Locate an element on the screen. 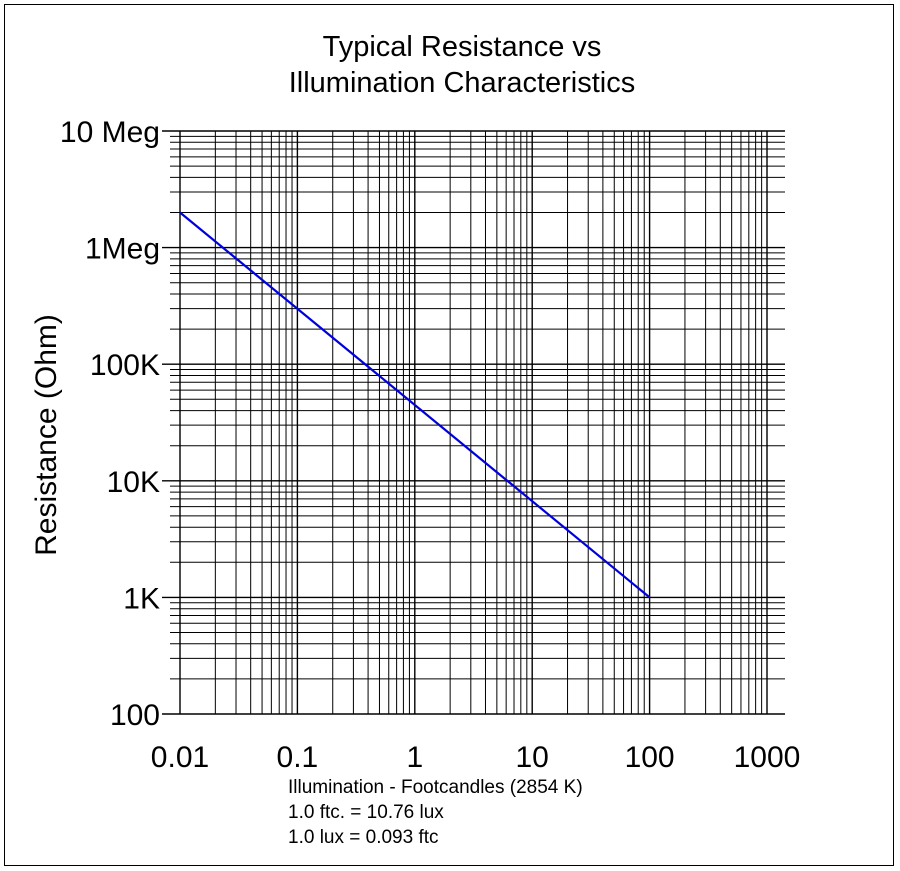 Image resolution: width=900 pixels, height=871 pixels. y-axis-label: Resistance (Ohm) is located at coordinates (46, 435).